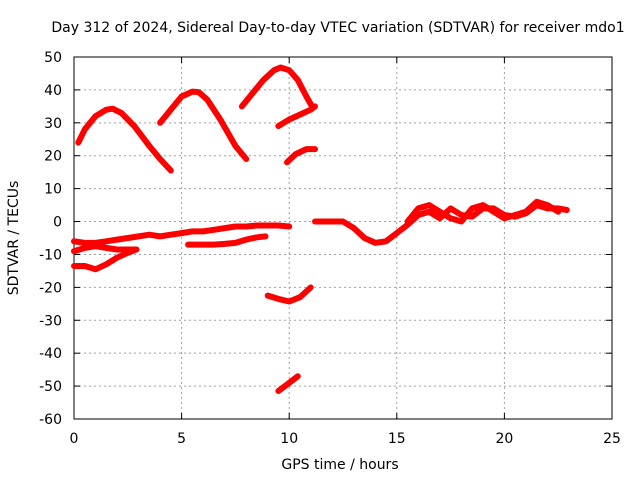 Image resolution: width=640 pixels, height=480 pixels. Describe the element at coordinates (50, 288) in the screenshot. I see `y-tick-label: -20` at that location.